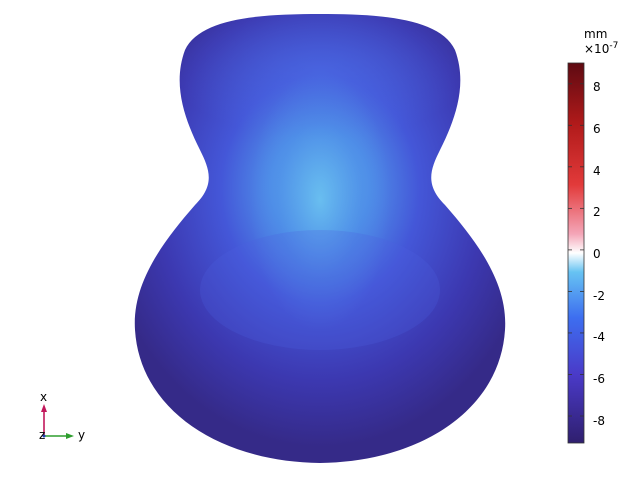 The image size is (640, 480). I want to click on colorbar-tick-label: 6, so click(597, 129).